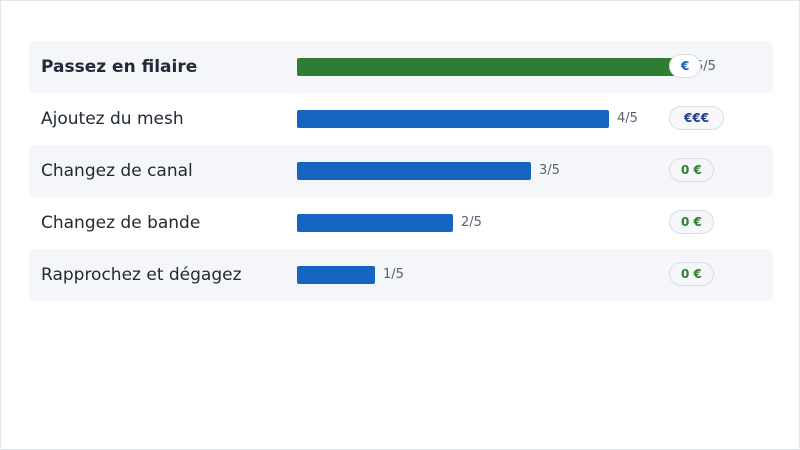 The image size is (800, 450). I want to click on score-text: 1/5, so click(393, 274).